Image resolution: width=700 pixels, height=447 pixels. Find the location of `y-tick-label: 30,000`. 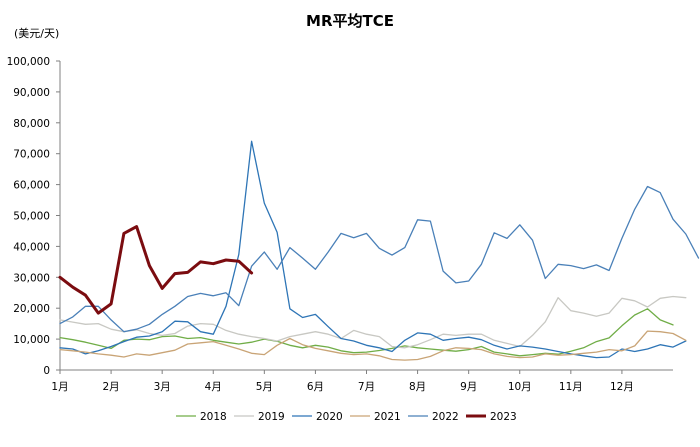

y-tick-label: 30,000 is located at coordinates (31, 278).